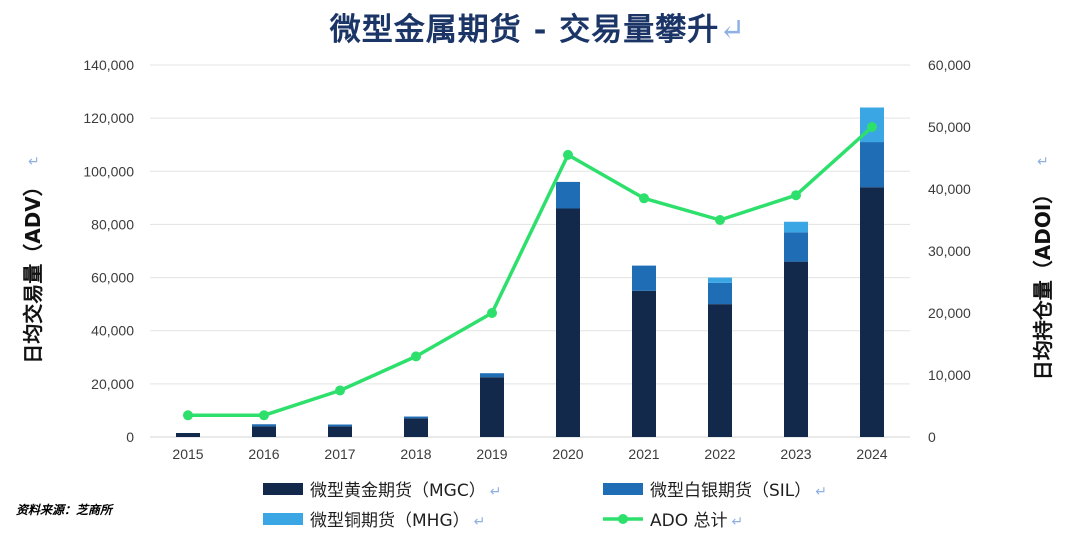 This screenshot has width=1076, height=540. What do you see at coordinates (33, 270) in the screenshot?
I see `y-axis-left-title: 日均交易量（ADV）` at bounding box center [33, 270].